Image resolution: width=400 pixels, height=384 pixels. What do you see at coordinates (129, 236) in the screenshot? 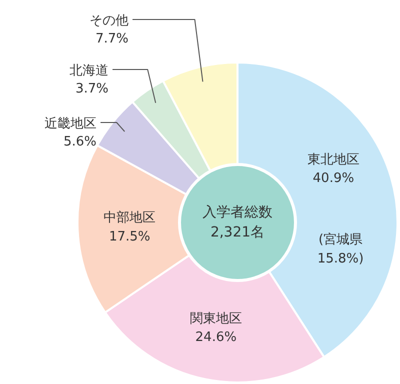
I see `data-label: 17.5%` at bounding box center [129, 236].